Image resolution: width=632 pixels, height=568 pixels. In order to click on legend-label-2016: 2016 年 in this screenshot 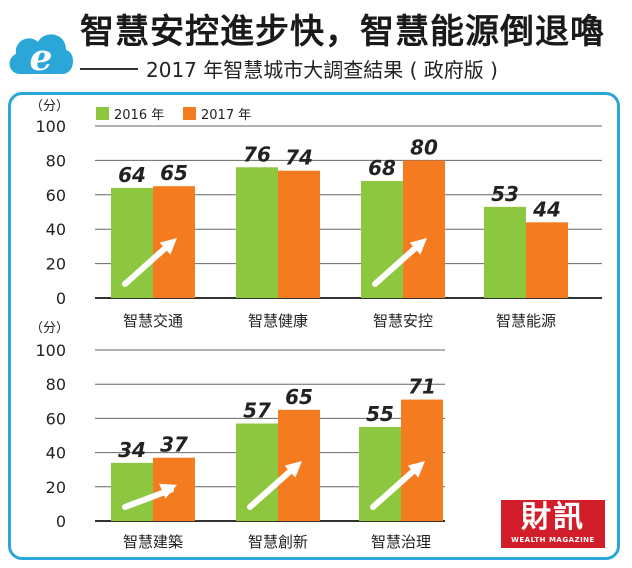, I will do `click(139, 115)`.